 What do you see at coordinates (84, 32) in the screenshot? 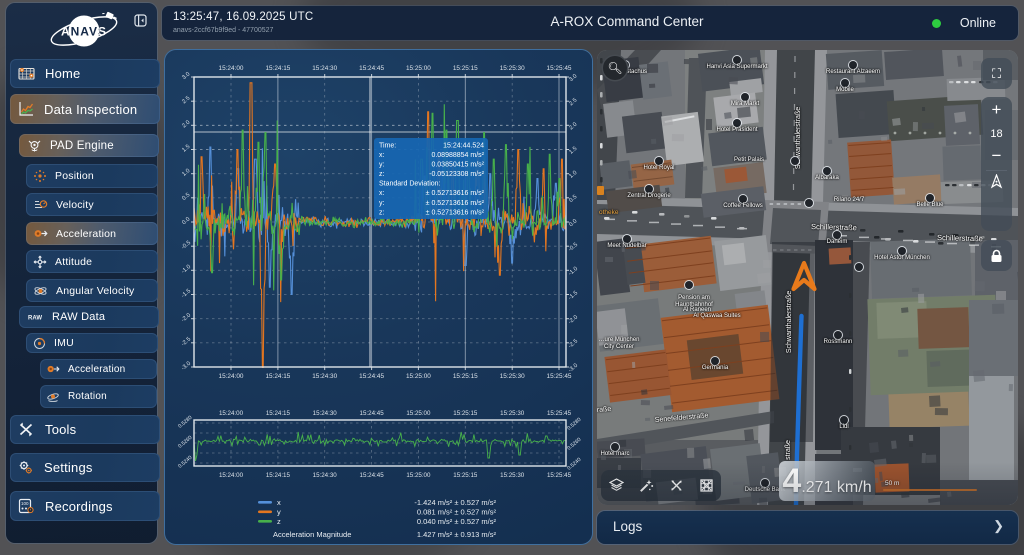
I see `svg-text: ANAVS` at bounding box center [84, 32].